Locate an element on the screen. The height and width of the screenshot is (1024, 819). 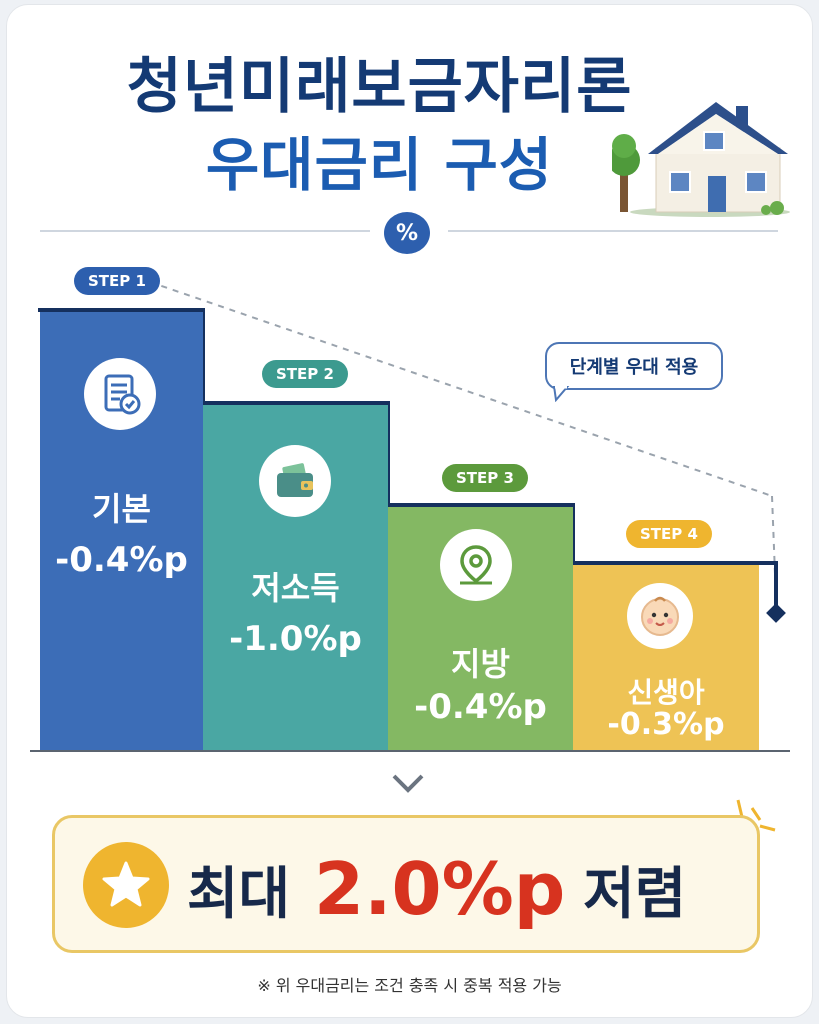
house-icon is located at coordinates (701, 159).